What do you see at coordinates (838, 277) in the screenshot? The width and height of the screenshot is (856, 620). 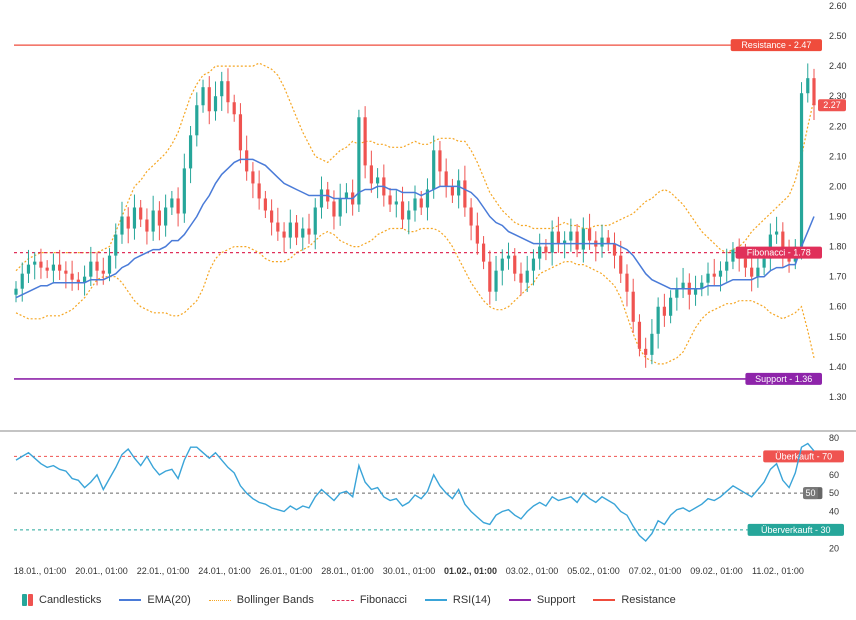 I see `price-tick-label: 1.70` at bounding box center [838, 277].